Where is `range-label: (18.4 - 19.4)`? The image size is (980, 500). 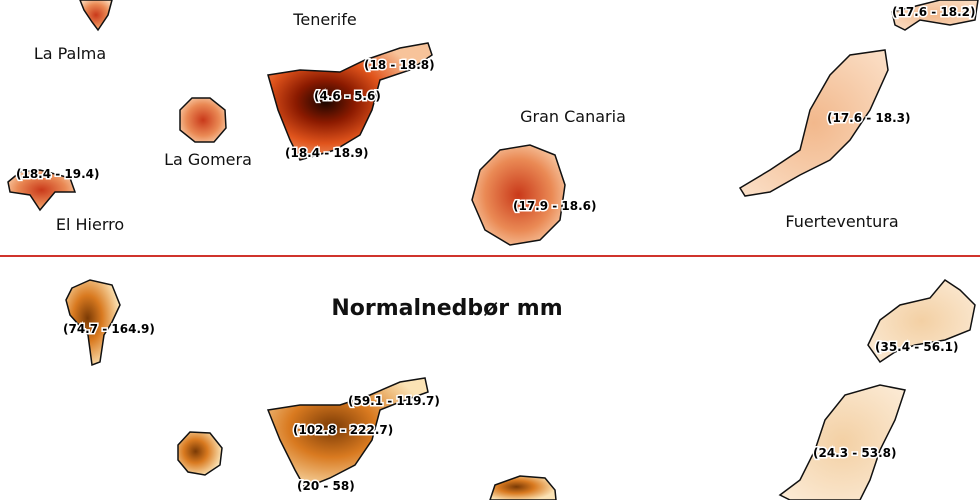 range-label: (18.4 - 19.4) is located at coordinates (58, 174).